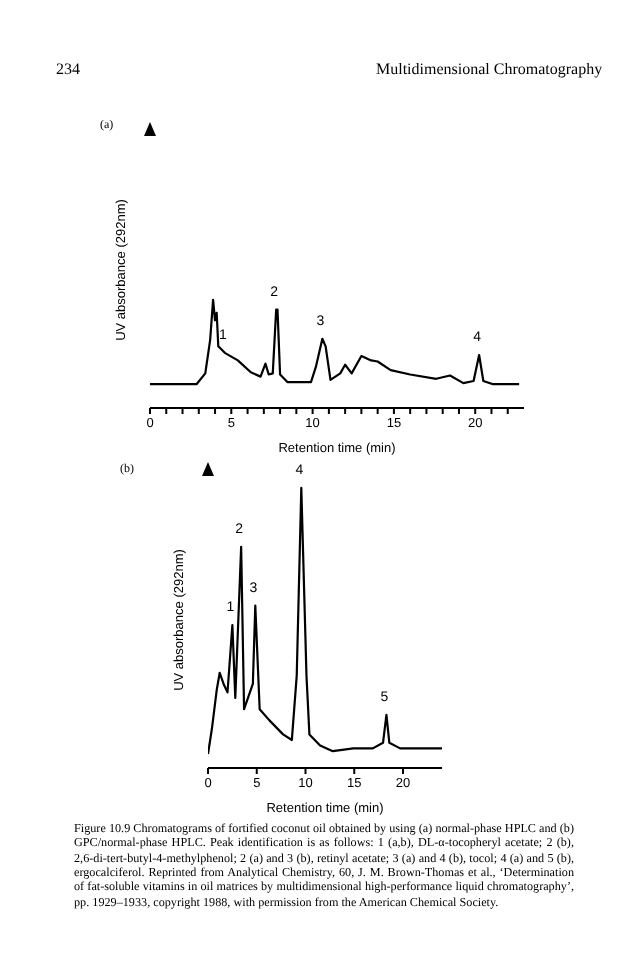 This screenshot has width=644, height=960. What do you see at coordinates (68, 69) in the screenshot?
I see `text: 234` at bounding box center [68, 69].